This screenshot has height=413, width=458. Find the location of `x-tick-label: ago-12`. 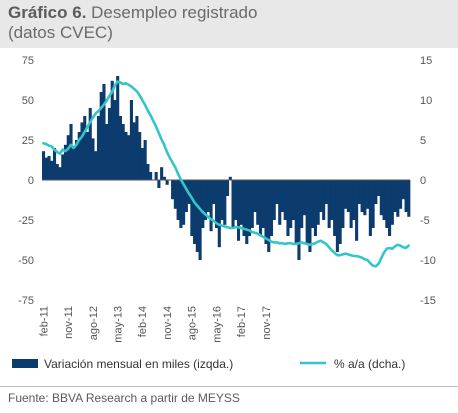

x-tick-label: ago-12 is located at coordinates (94, 323).